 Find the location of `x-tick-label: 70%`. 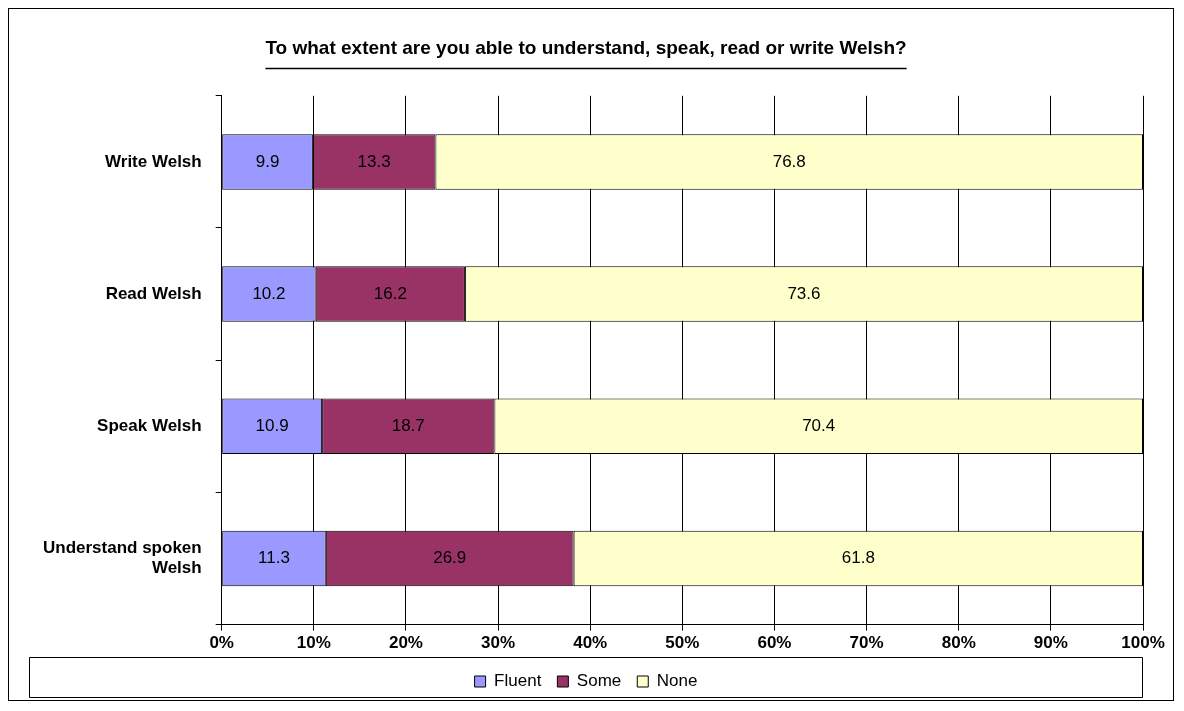

x-tick-label: 70% is located at coordinates (866, 643).